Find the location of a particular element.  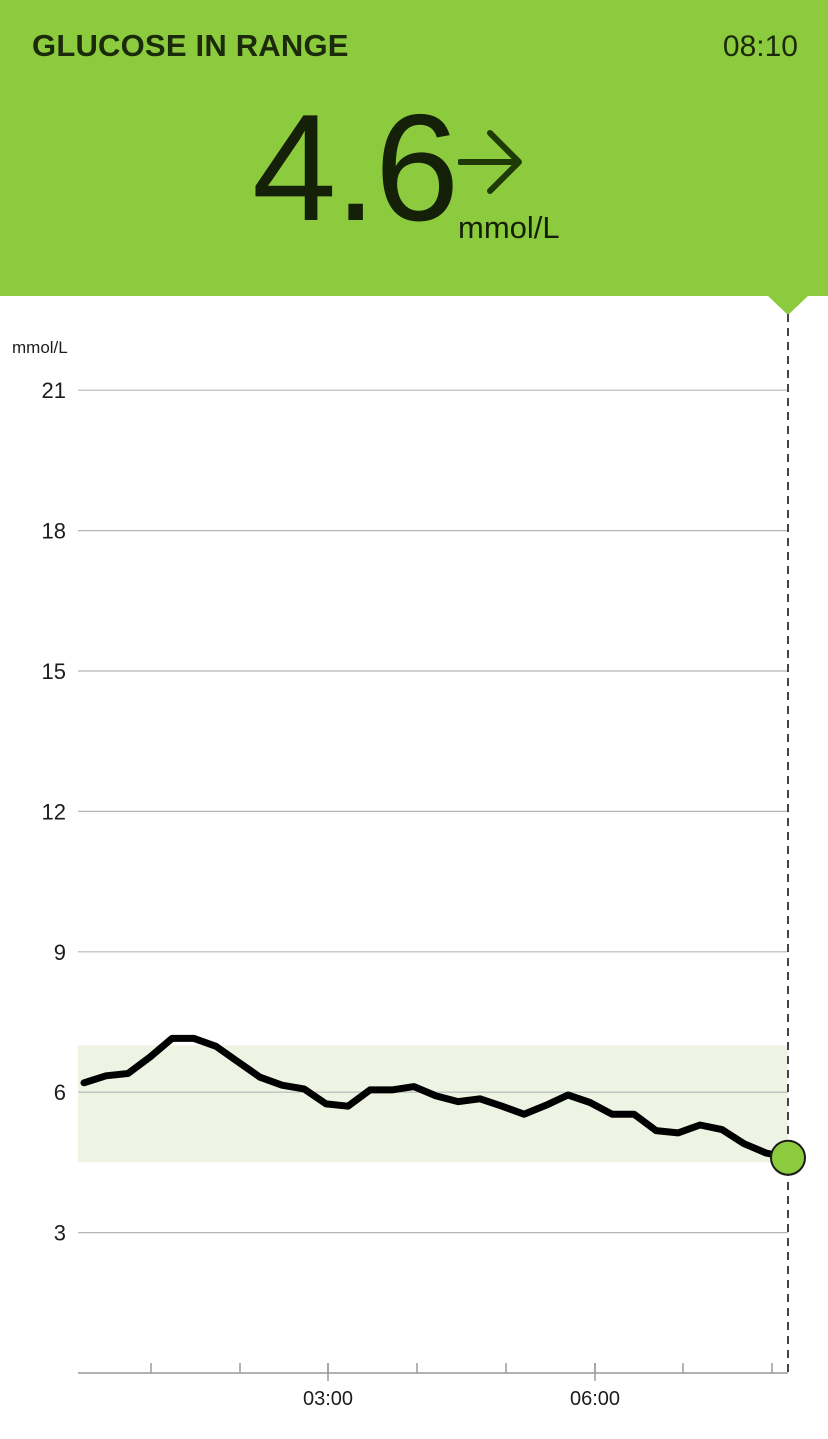

y-tick-label-9: 9 is located at coordinates (60, 952).